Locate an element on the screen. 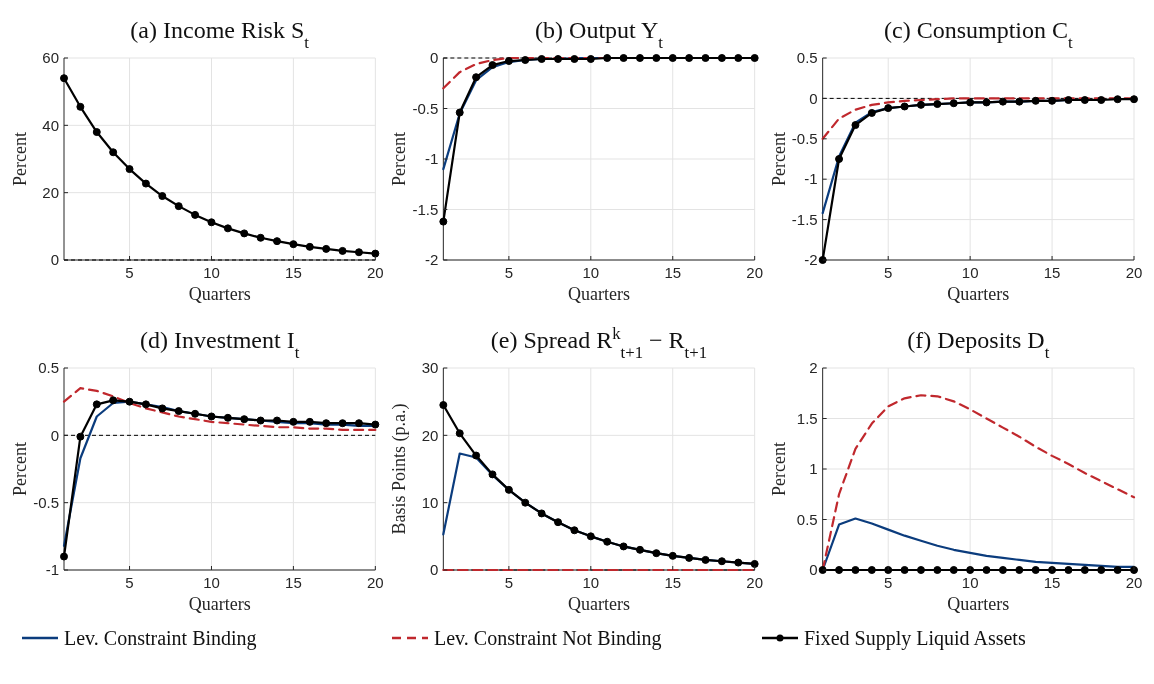 This screenshot has height=684, width=1154. chart-title: (e) Spread R$^{k}$$_{t+1}$ − R$_{t+1}$ is located at coordinates (599, 342).